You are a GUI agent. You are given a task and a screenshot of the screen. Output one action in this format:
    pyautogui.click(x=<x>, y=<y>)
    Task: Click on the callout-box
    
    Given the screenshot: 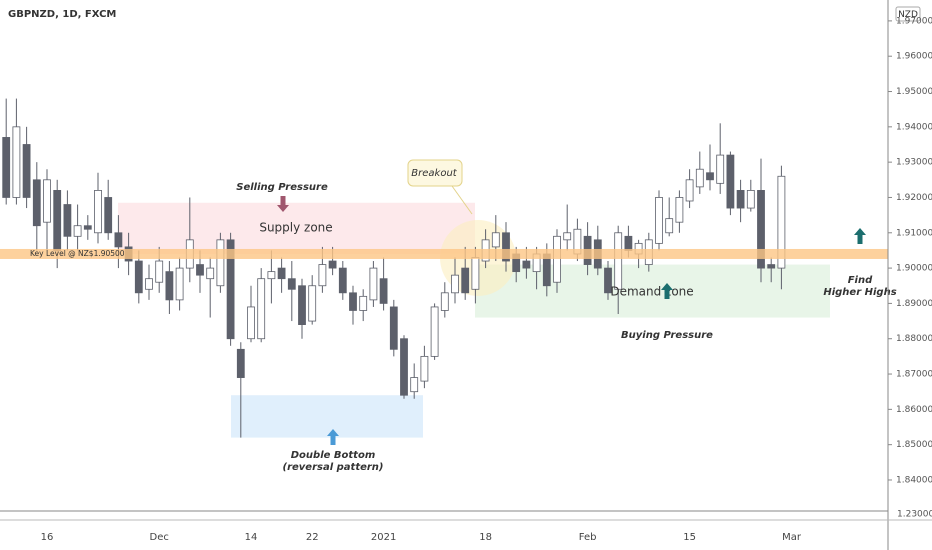 What is the action you would take?
    pyautogui.click(x=435, y=173)
    